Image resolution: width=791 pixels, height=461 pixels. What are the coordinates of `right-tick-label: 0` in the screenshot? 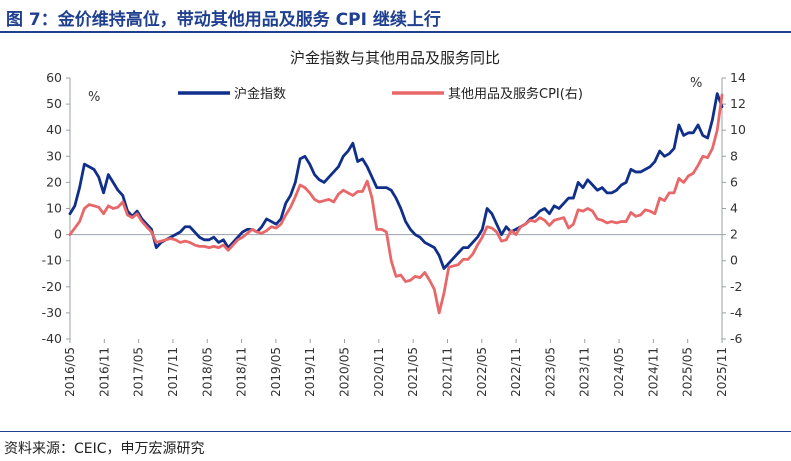 It's located at (734, 260).